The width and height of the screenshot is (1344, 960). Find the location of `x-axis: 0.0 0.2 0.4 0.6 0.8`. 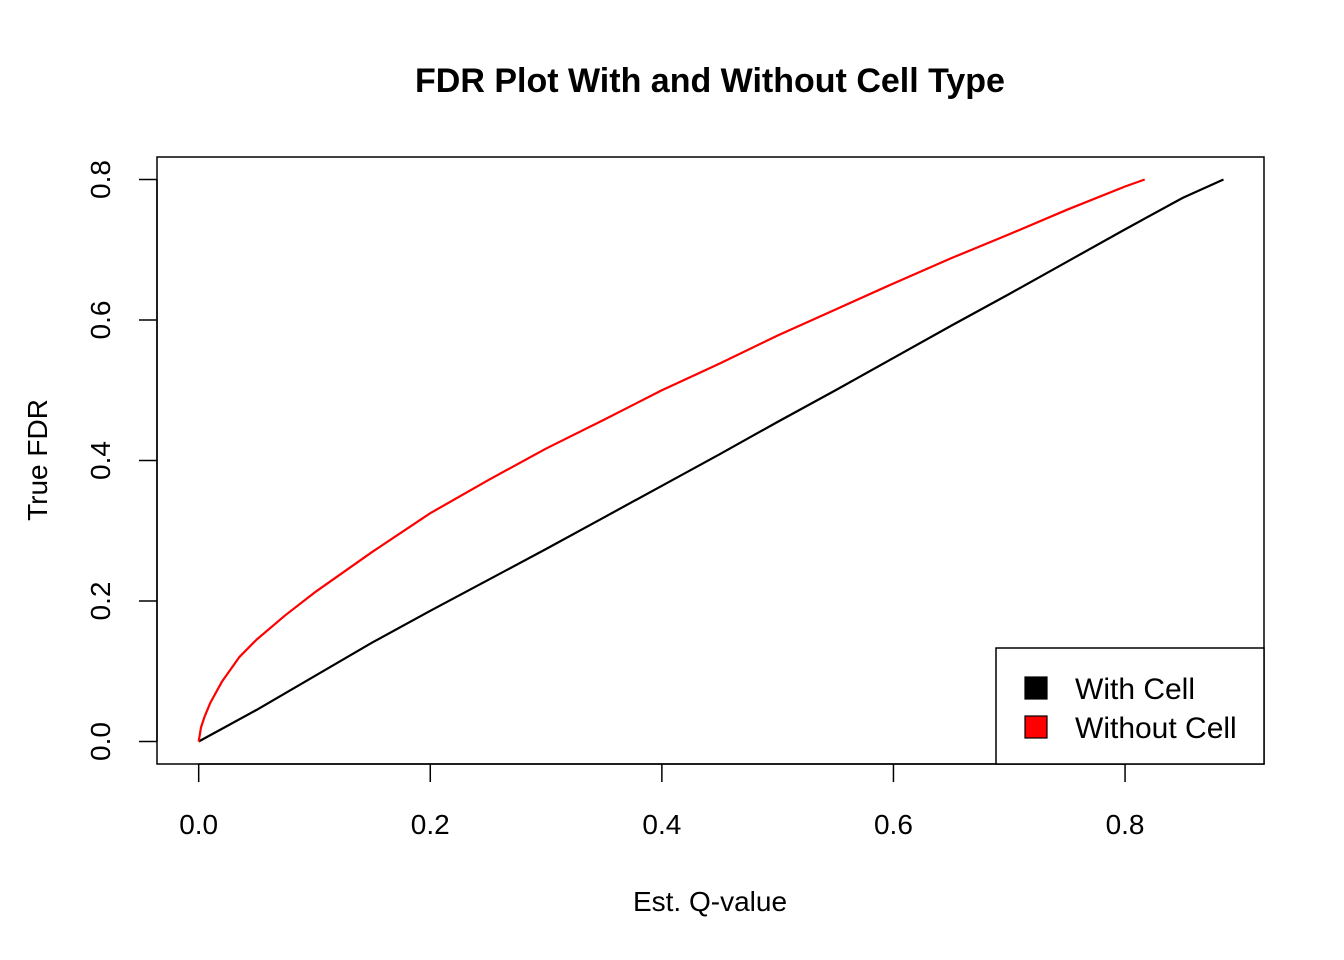

x-axis: 0.0 0.2 0.4 0.6 0.8 is located at coordinates (662, 801).